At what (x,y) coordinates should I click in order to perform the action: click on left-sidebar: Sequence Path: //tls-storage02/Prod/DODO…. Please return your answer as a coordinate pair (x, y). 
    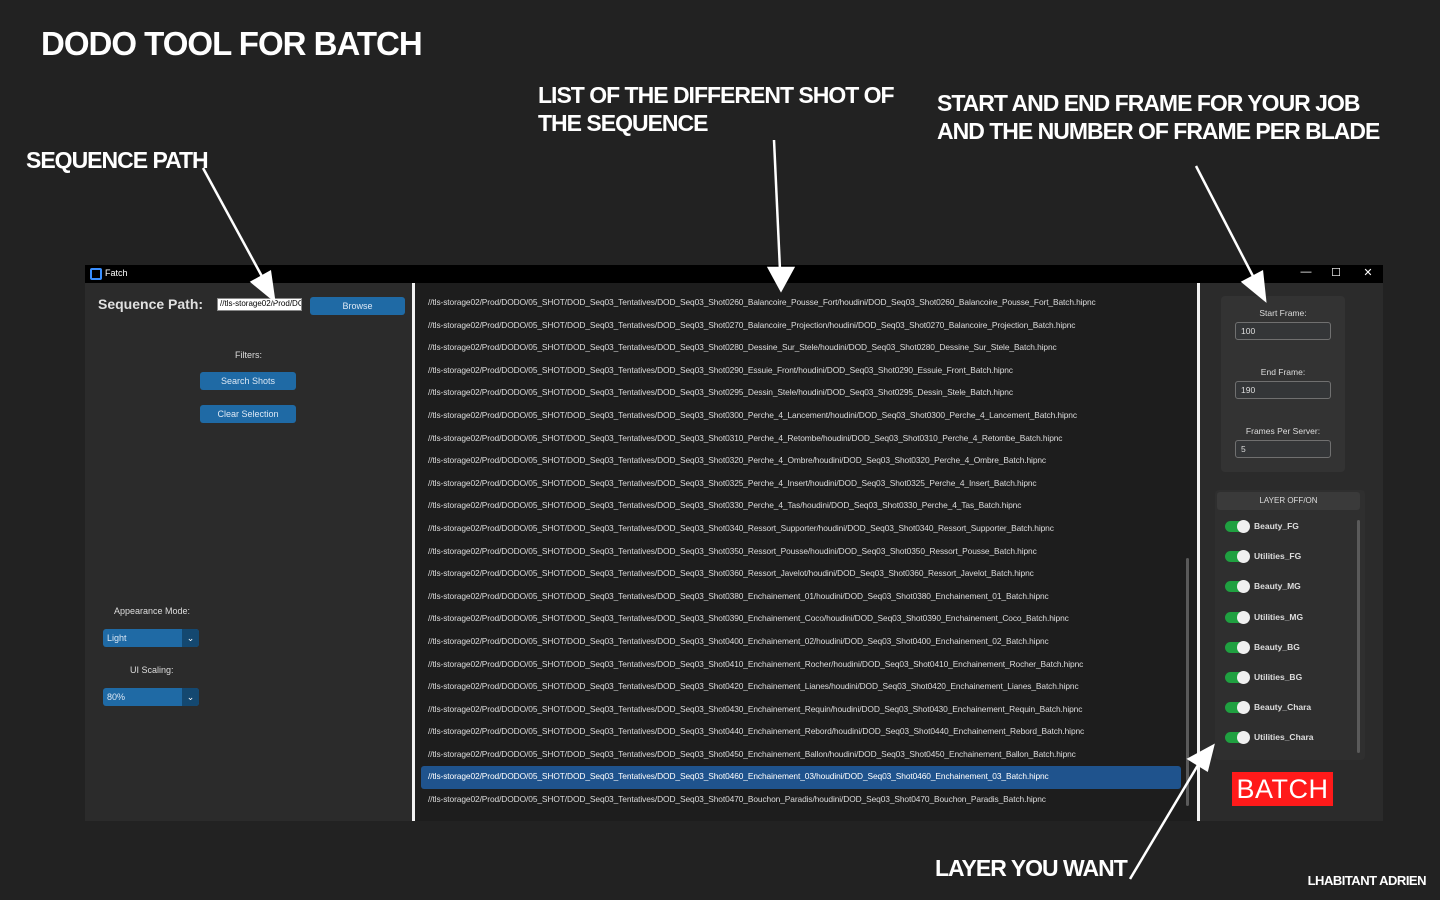
    Looking at the image, I should click on (248, 552).